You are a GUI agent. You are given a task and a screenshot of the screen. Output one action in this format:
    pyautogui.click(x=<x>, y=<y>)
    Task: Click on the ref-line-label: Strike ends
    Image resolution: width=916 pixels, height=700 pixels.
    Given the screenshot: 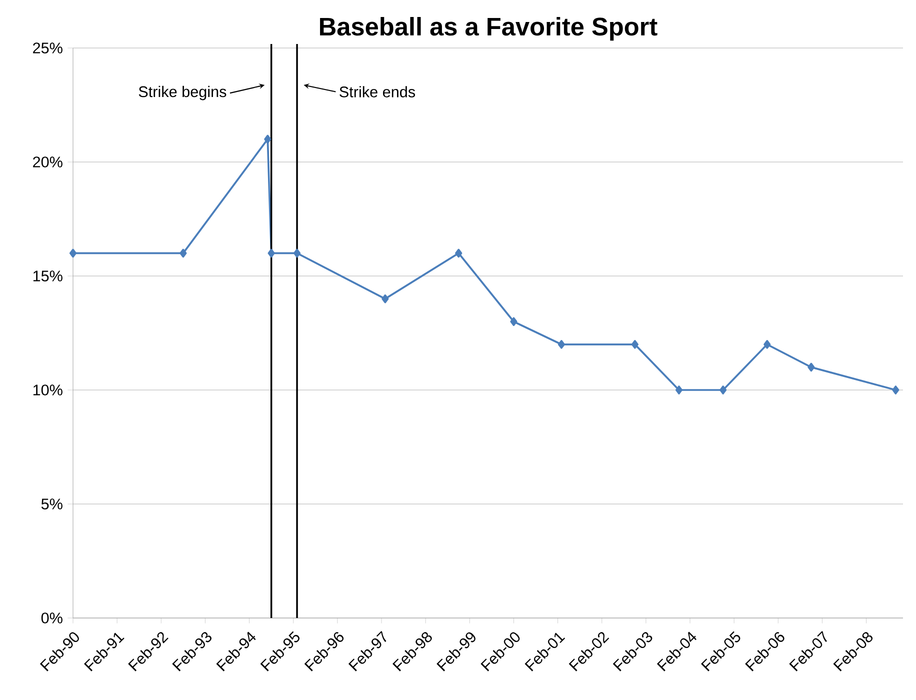 What is the action you would take?
    pyautogui.click(x=378, y=92)
    